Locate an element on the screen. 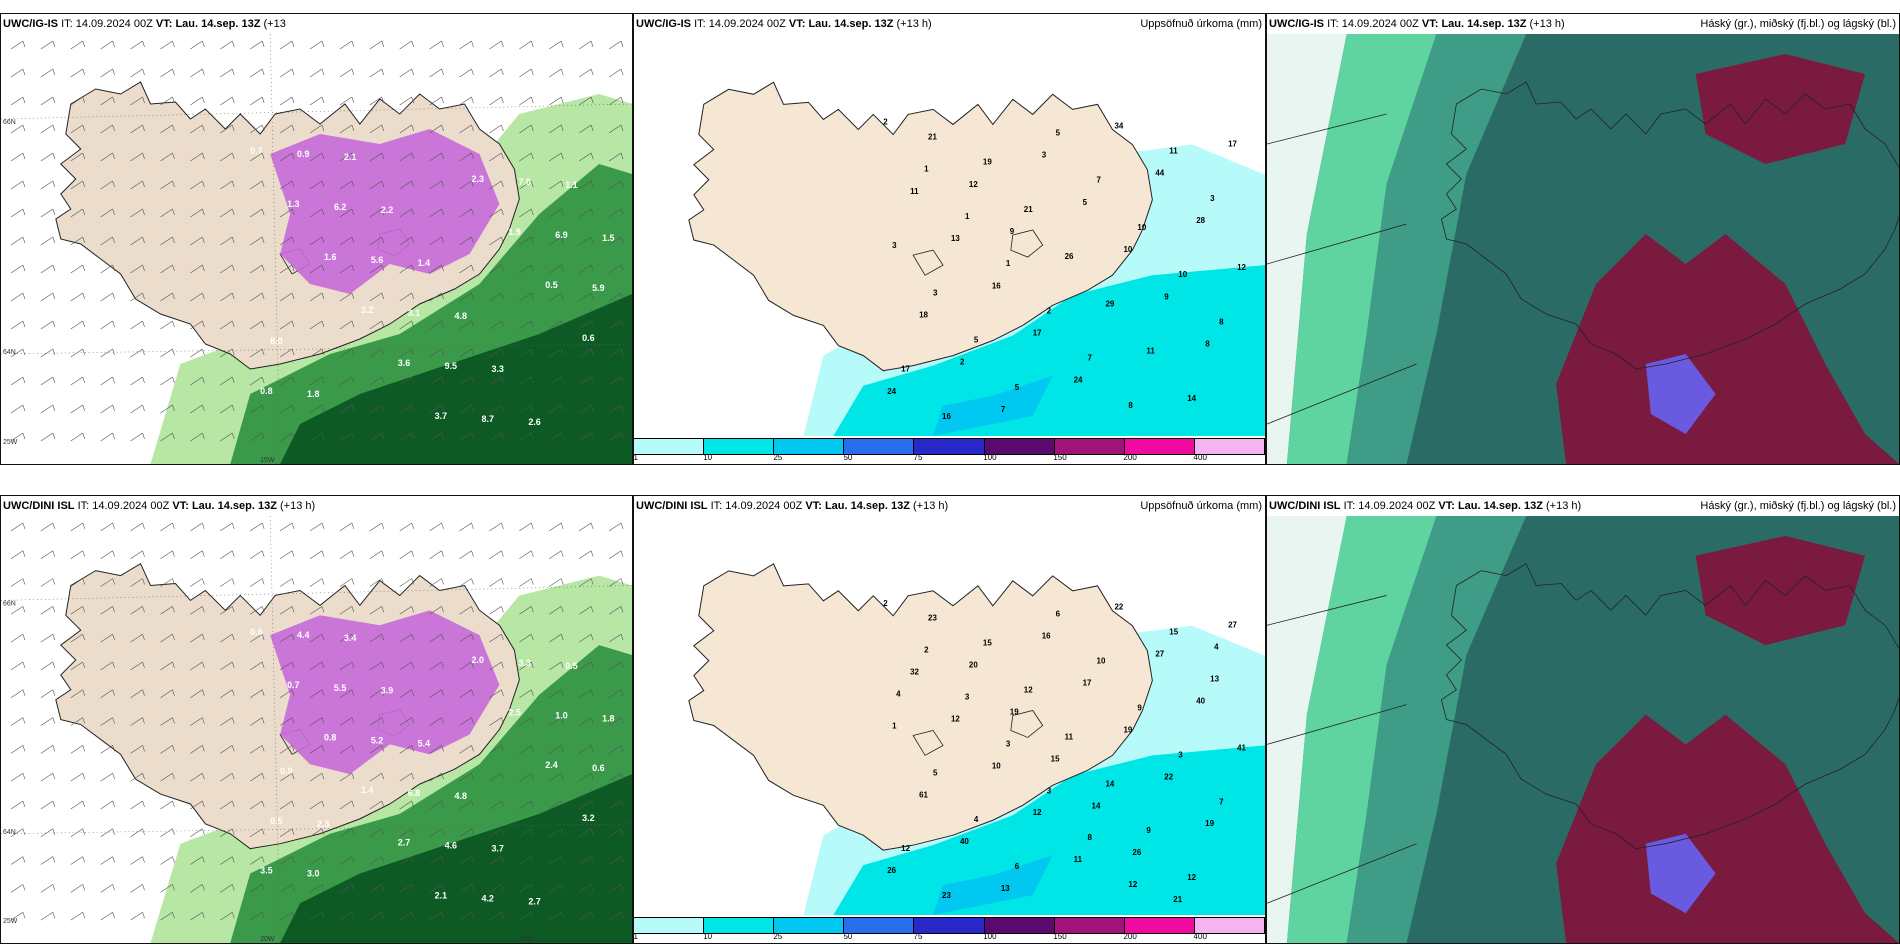  lat-lon-label: 20W is located at coordinates (267, 939).